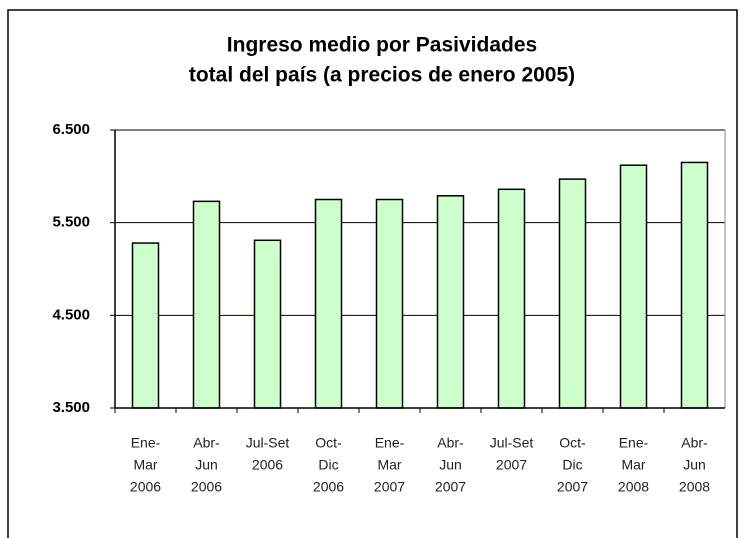 Image resolution: width=745 pixels, height=538 pixels. I want to click on y-tick-label: 5.500, so click(71, 222).